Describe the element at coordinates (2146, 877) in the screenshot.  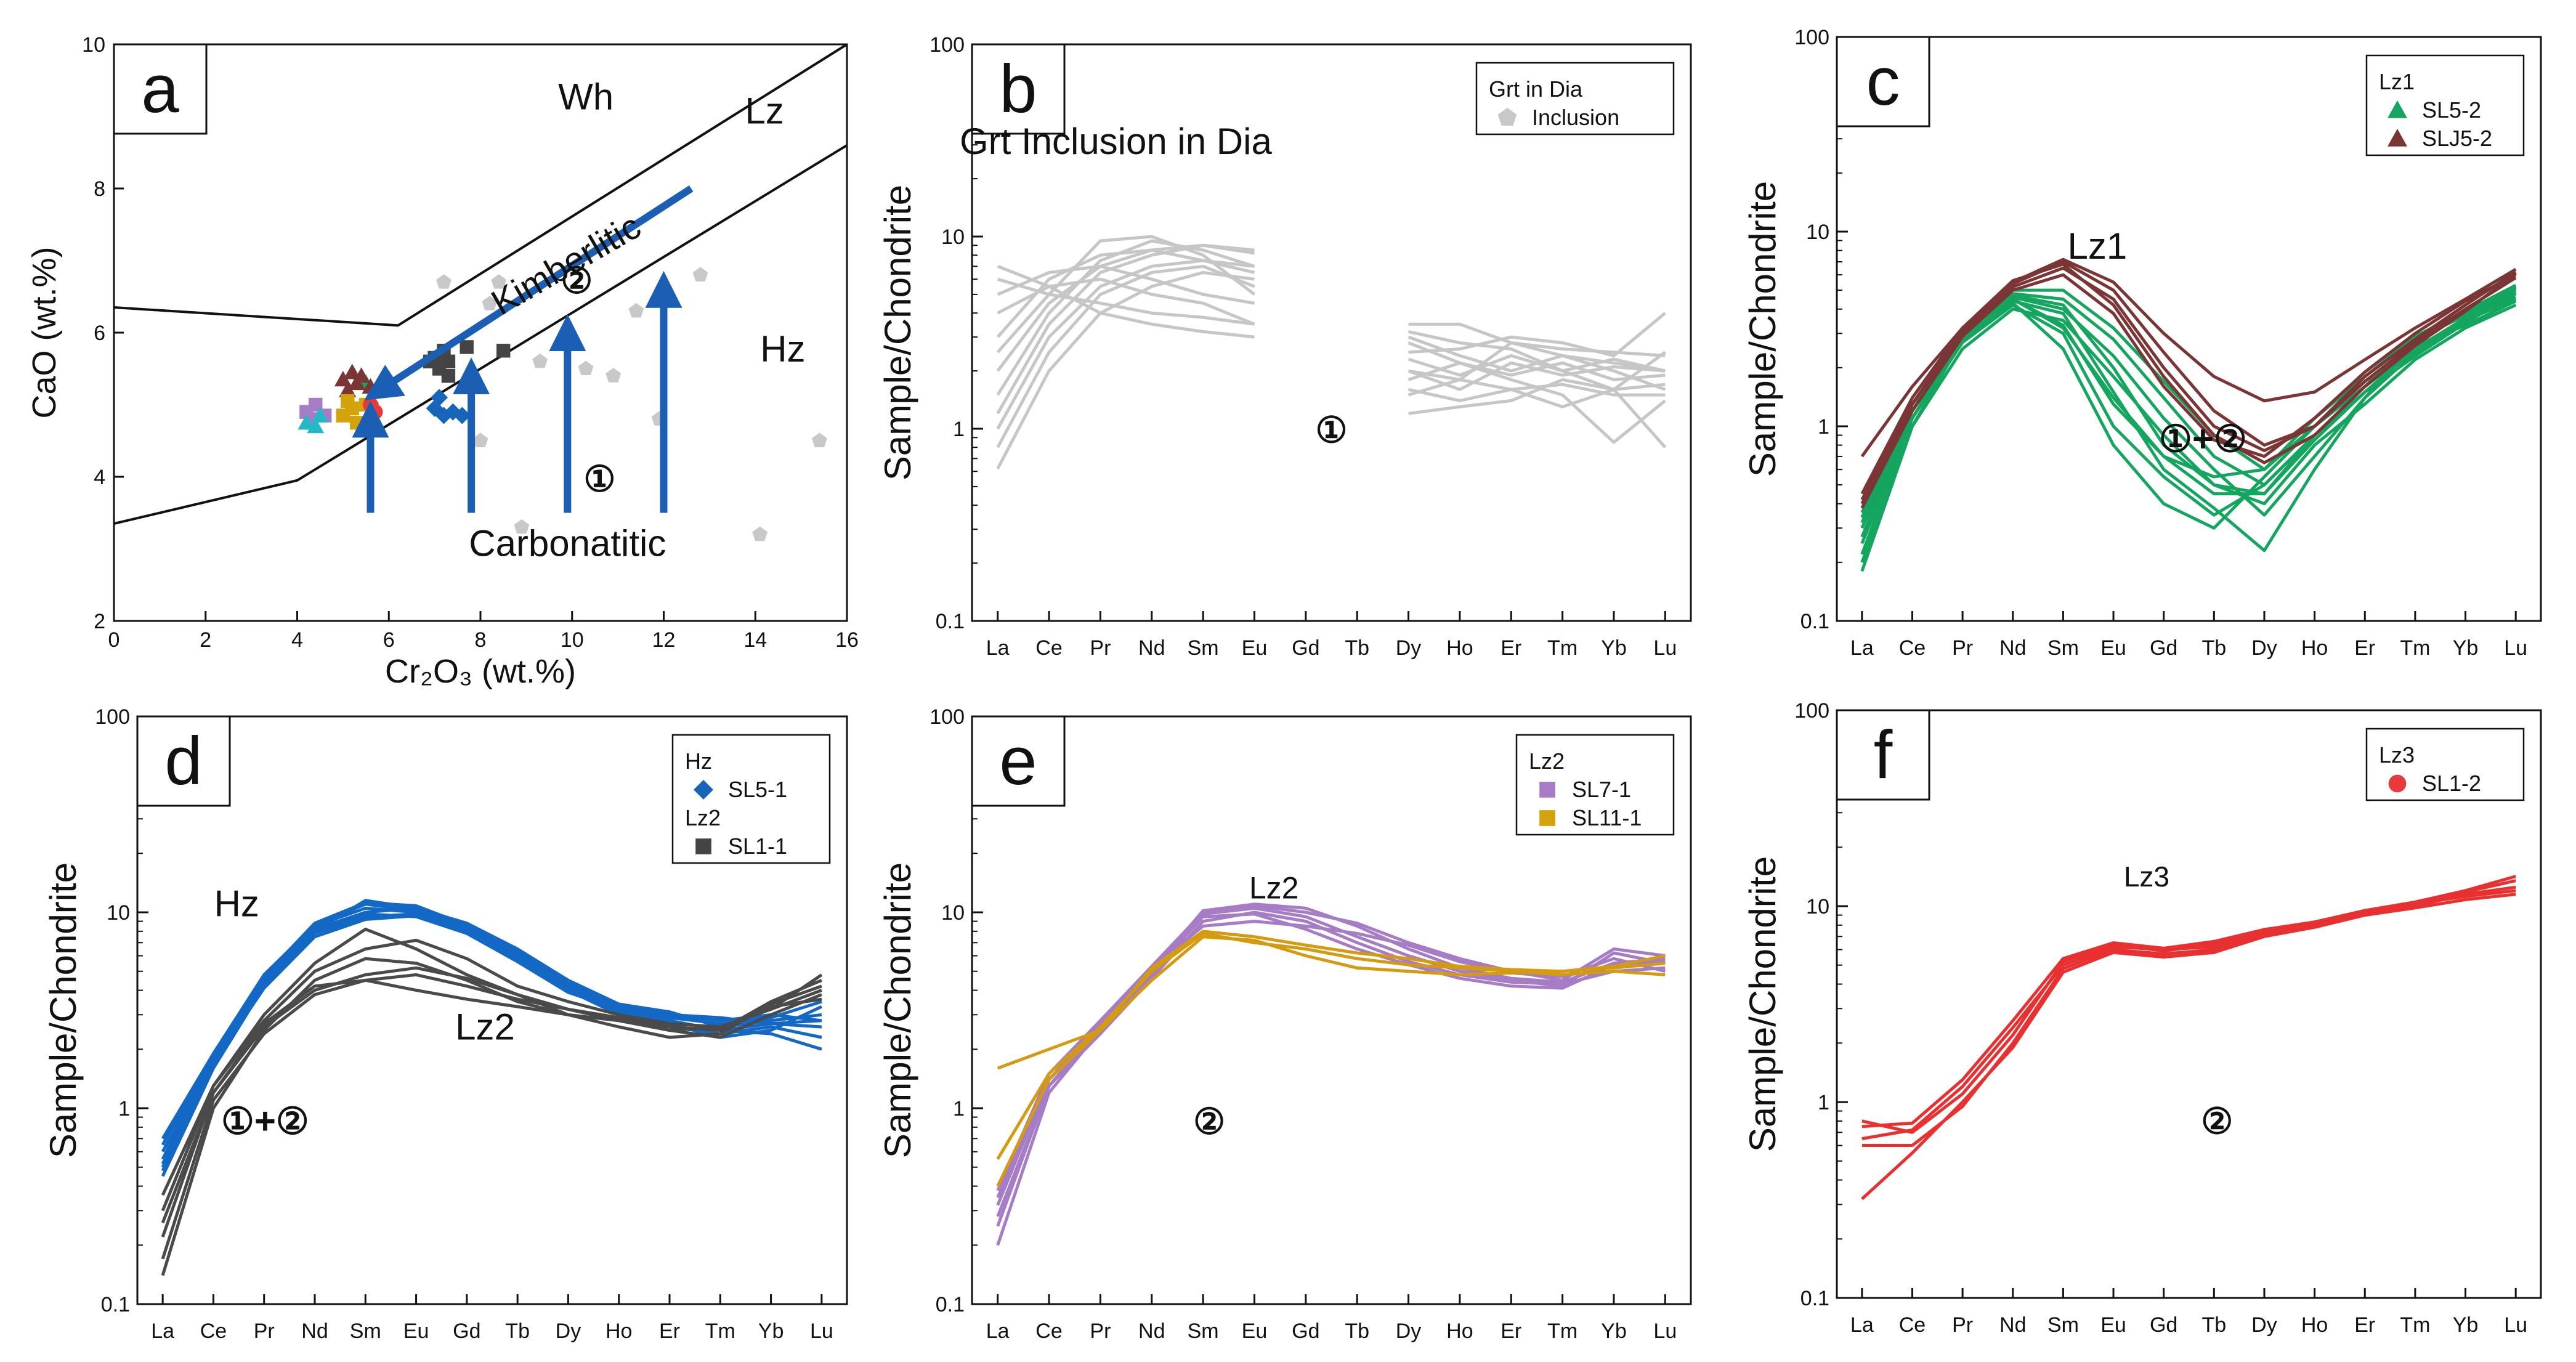
I see `panel-annotation: Lz3` at that location.